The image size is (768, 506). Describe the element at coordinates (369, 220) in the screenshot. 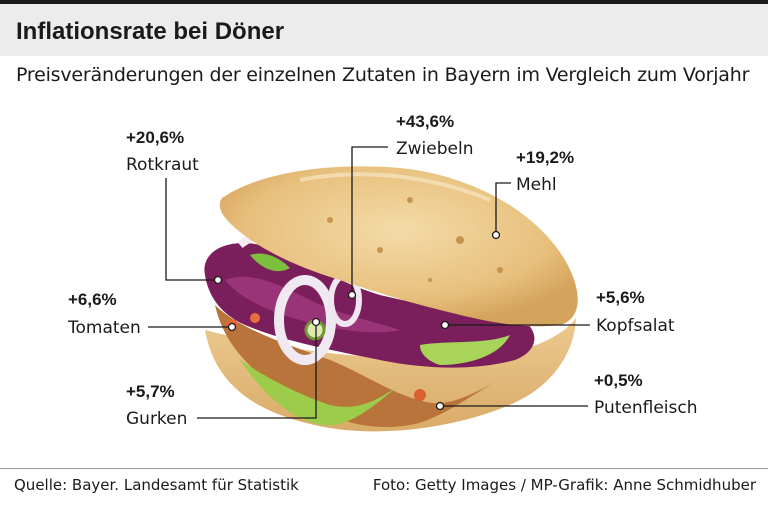

I see `leader-zwiebeln` at that location.